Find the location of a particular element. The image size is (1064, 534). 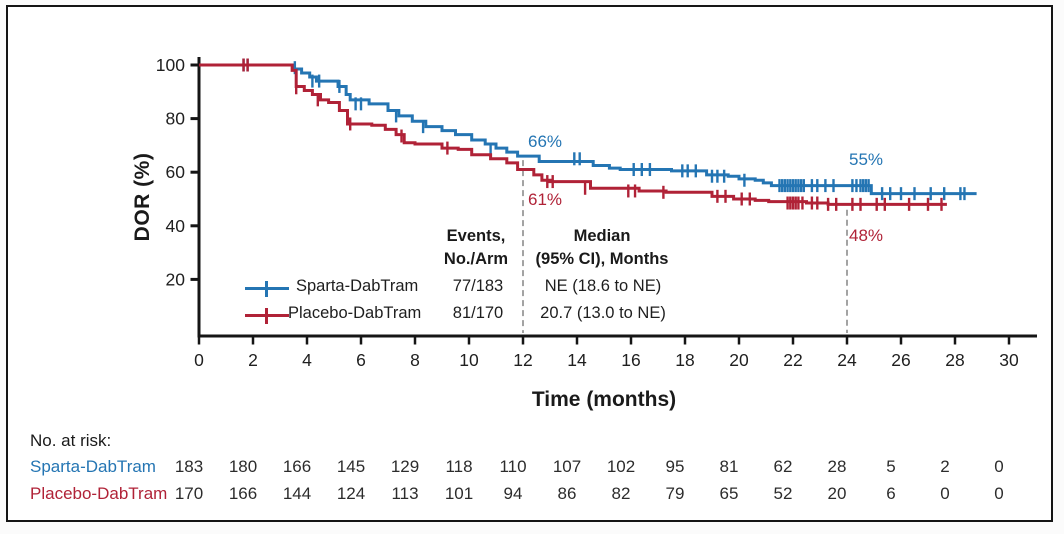

x-tick-label: 20 is located at coordinates (739, 360).